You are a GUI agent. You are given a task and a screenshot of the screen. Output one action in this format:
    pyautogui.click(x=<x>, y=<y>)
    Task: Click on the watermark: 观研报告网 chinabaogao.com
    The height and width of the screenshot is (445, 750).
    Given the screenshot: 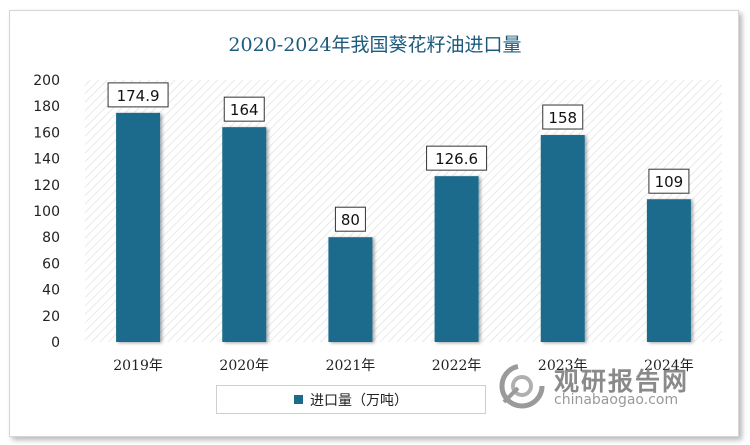 What is the action you would take?
    pyautogui.click(x=603, y=386)
    